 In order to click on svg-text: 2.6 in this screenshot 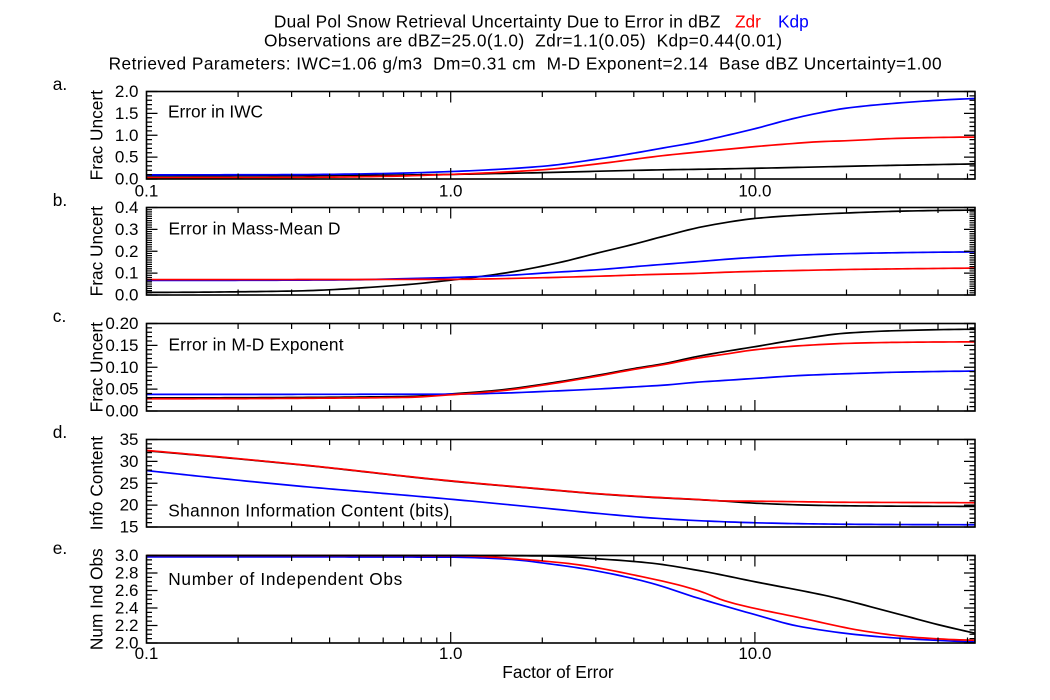, I will do `click(127, 590)`.